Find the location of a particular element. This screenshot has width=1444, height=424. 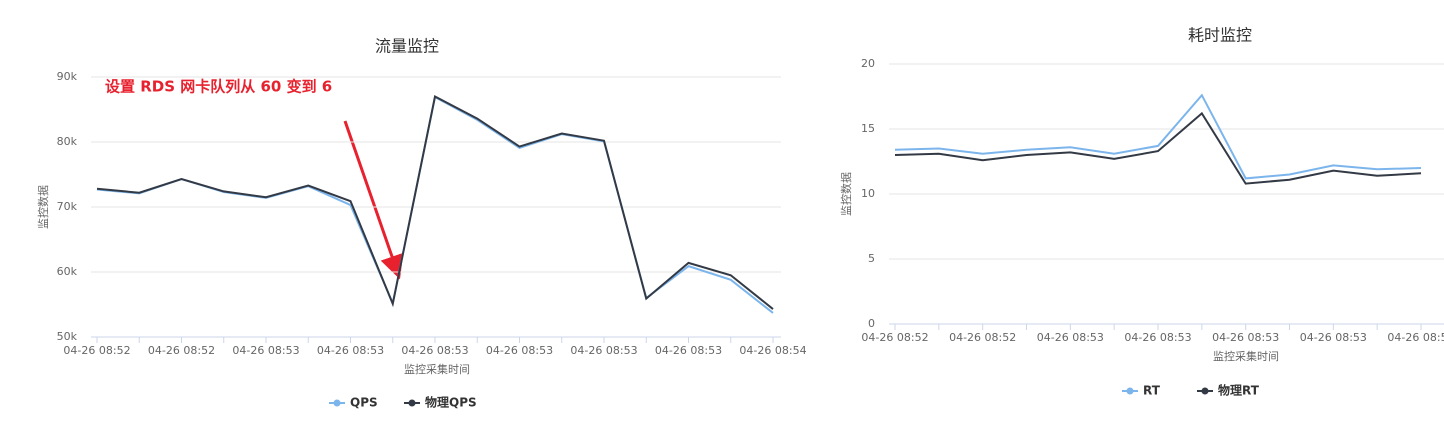

arrow is located at coordinates (373, 200).